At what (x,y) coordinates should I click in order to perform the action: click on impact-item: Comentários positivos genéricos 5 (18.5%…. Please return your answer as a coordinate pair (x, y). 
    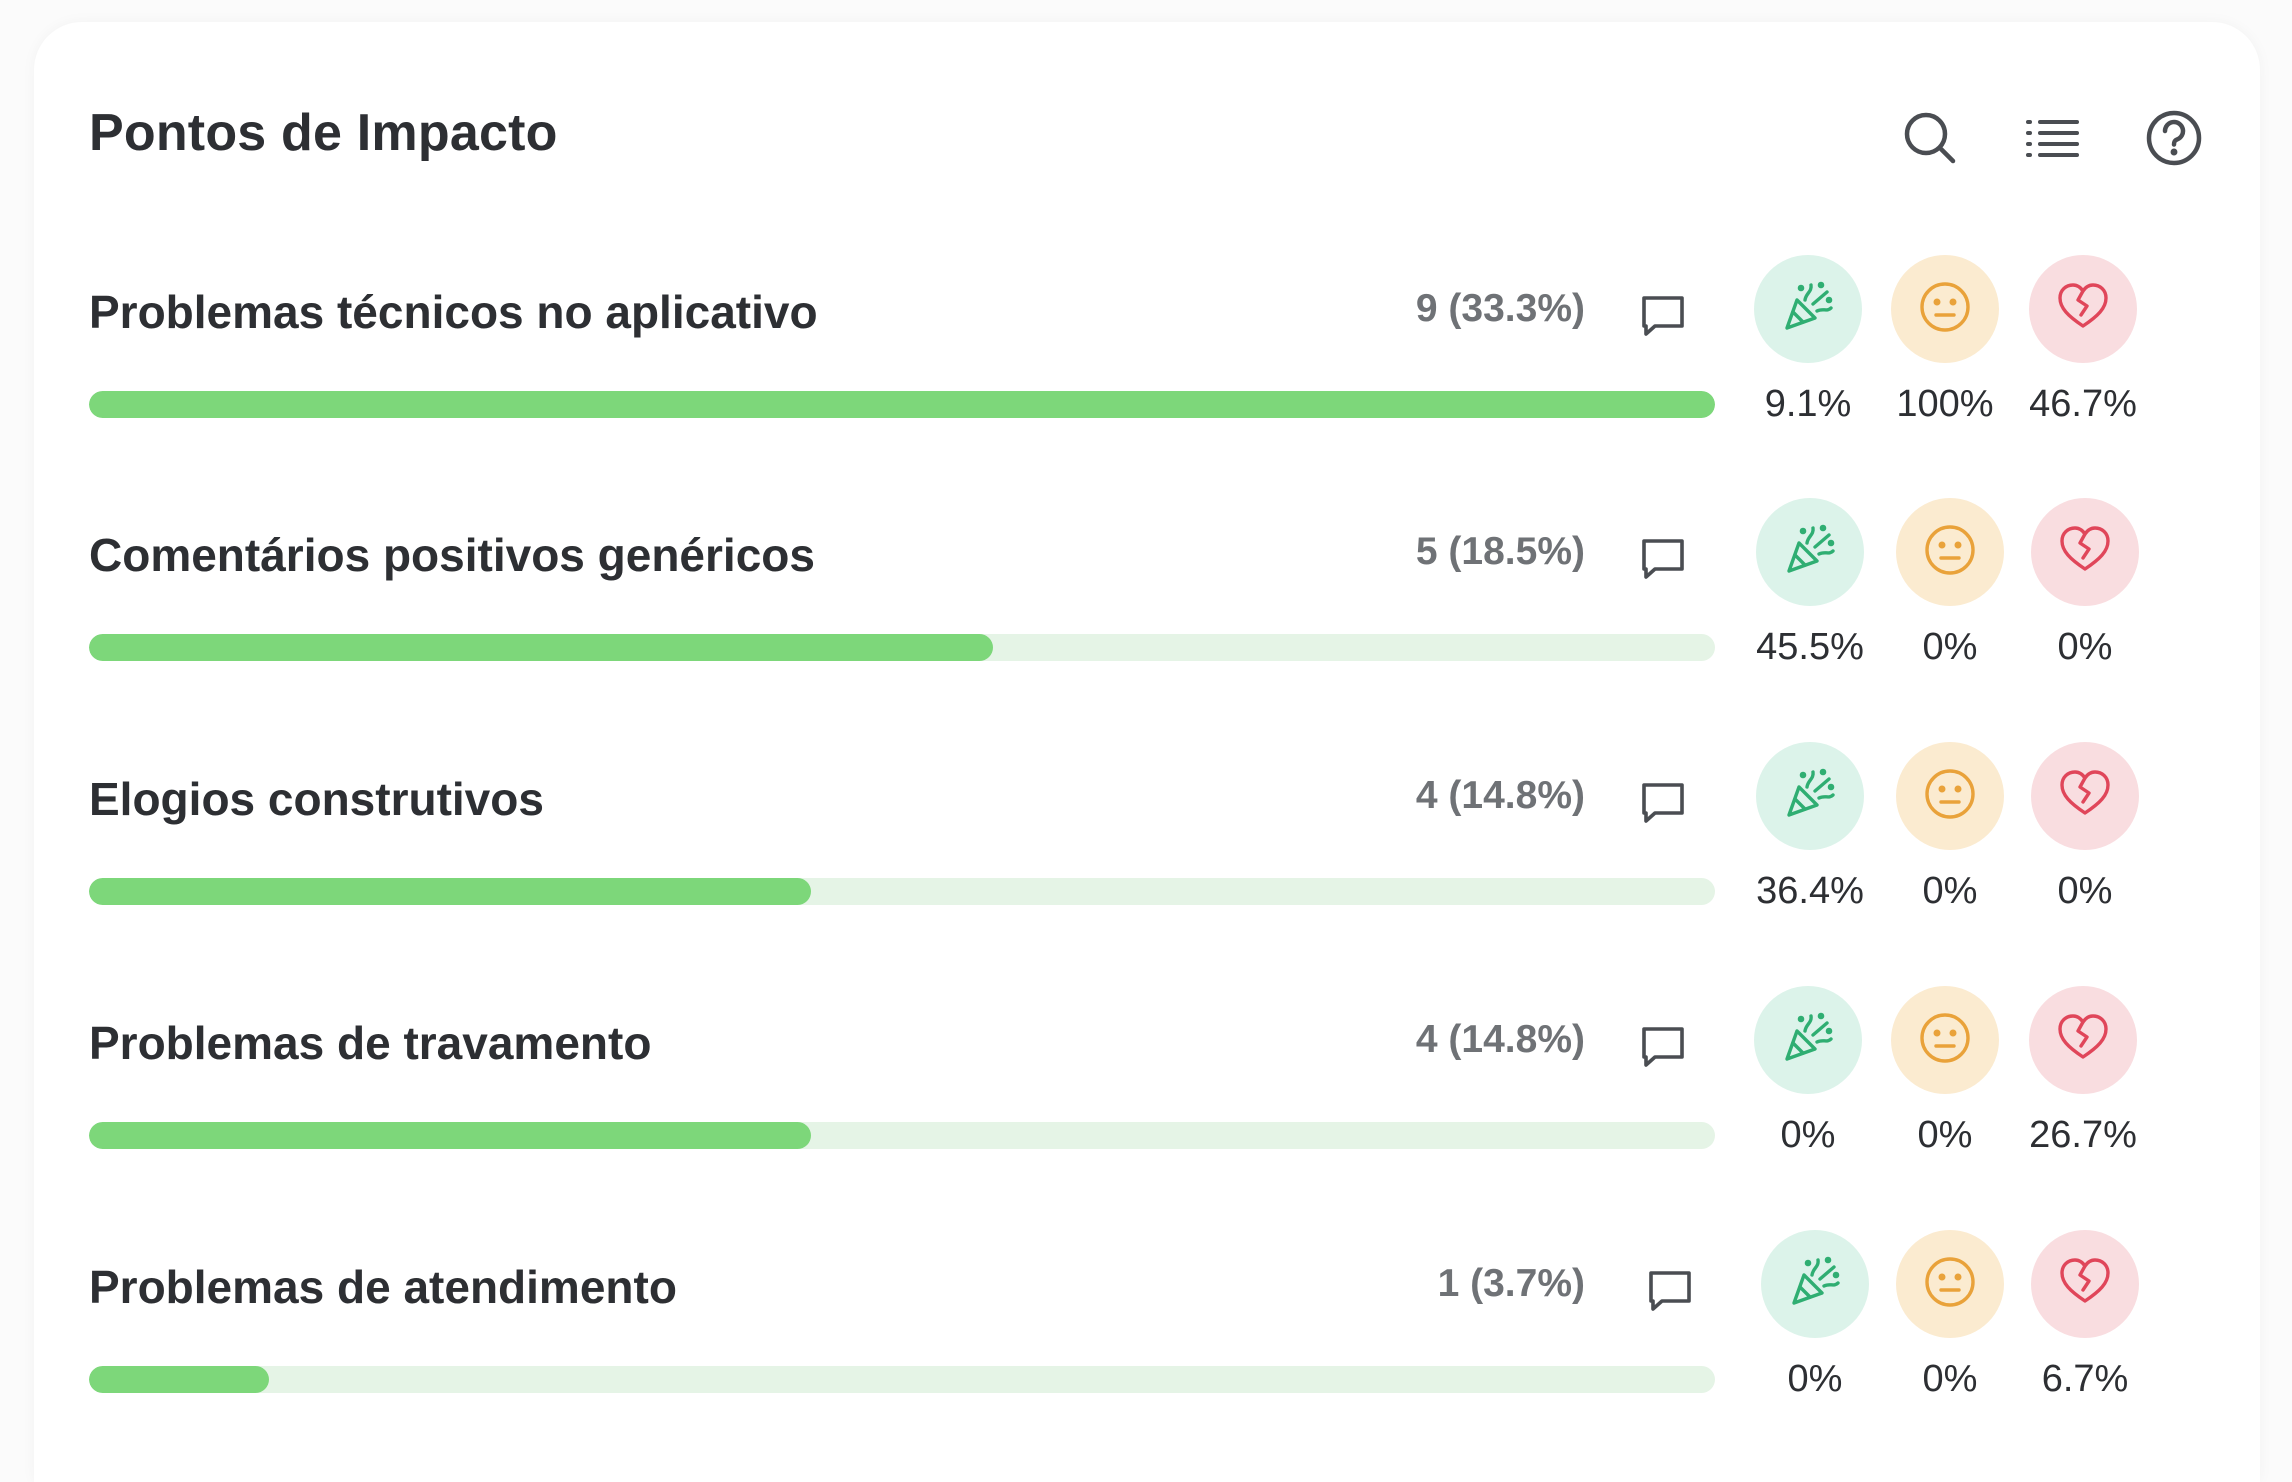
    Looking at the image, I should click on (1146, 598).